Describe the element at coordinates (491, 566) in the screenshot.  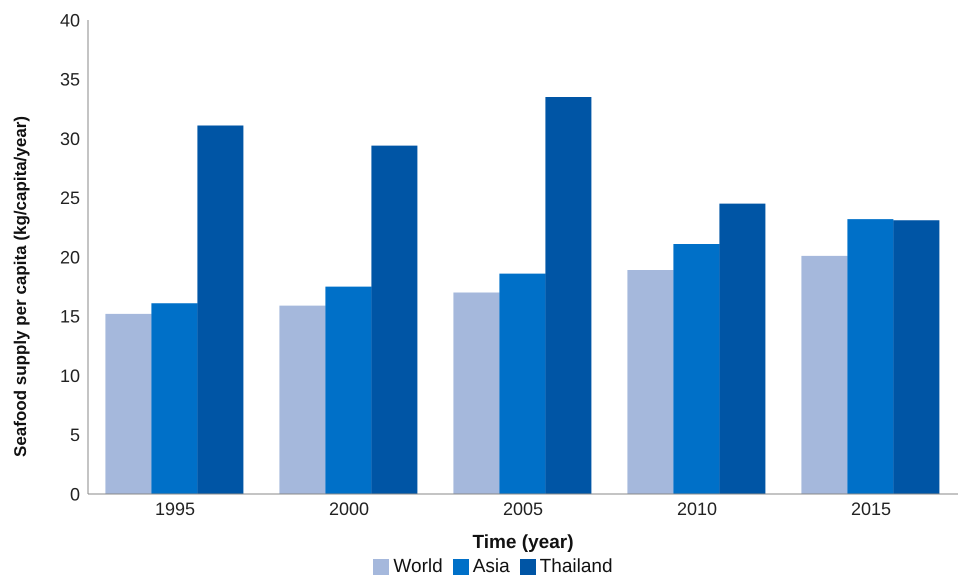
I see `legend-label: Asia` at that location.